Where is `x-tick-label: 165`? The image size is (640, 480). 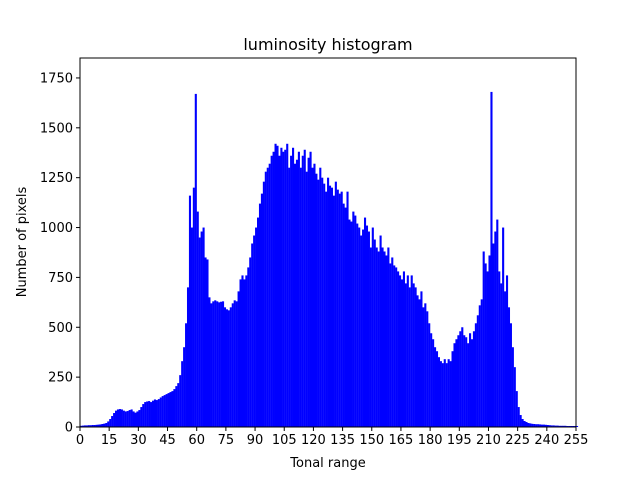 x-tick-label: 165 is located at coordinates (401, 440).